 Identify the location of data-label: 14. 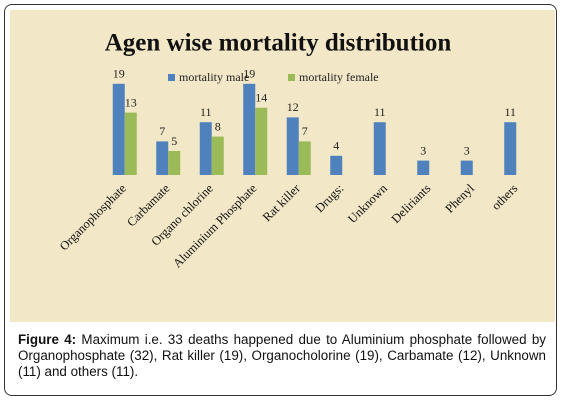
(261, 98).